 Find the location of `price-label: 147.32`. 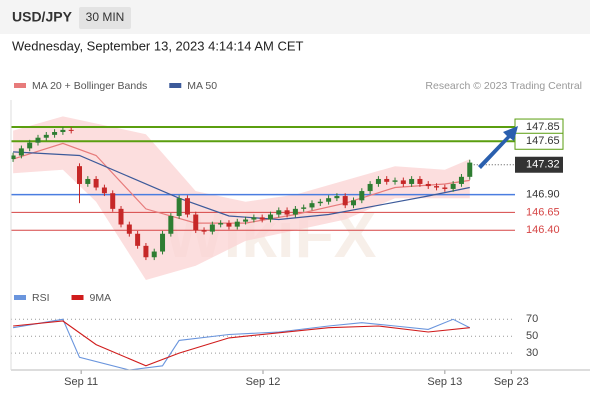

price-label: 147.32 is located at coordinates (543, 165).